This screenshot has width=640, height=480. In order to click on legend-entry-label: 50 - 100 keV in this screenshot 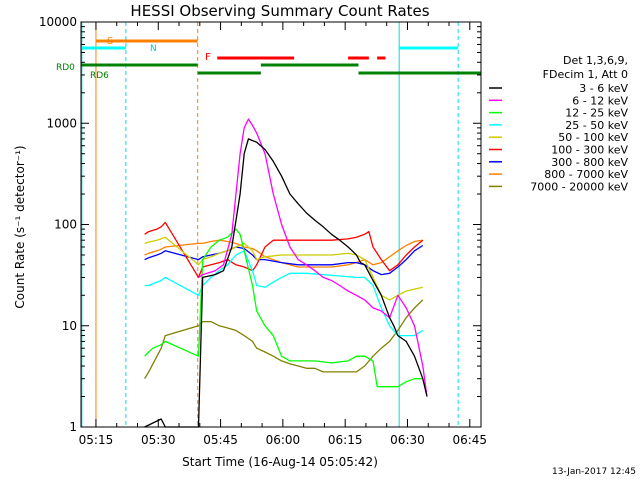, I will do `click(593, 137)`.